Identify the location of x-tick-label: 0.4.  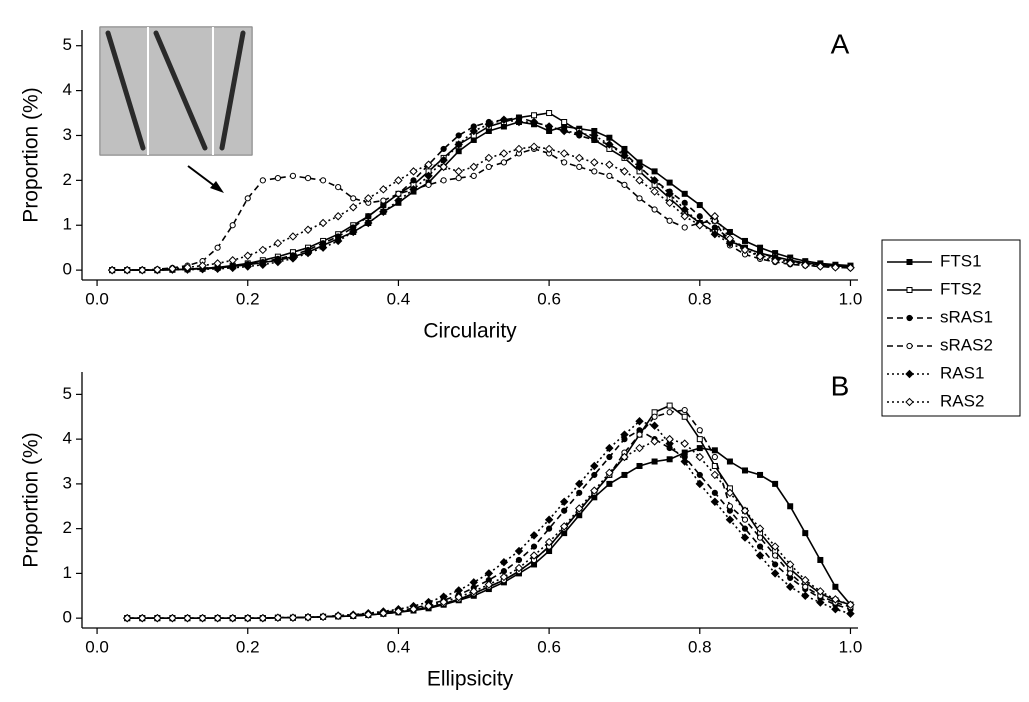
(399, 646).